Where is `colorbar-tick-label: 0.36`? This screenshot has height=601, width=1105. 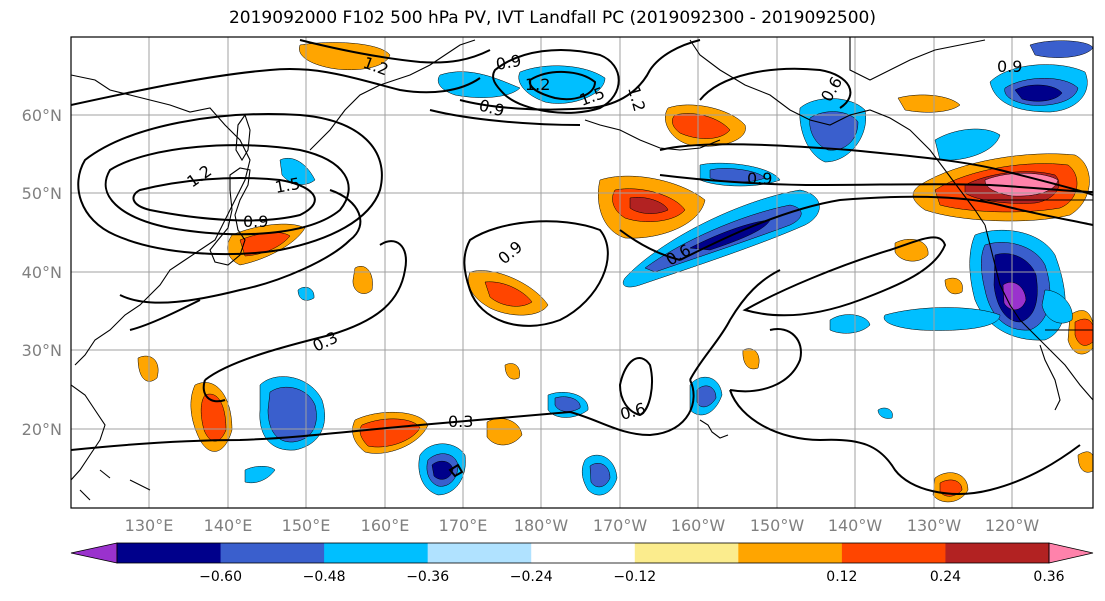
colorbar-tick-label: 0.36 is located at coordinates (1048, 577).